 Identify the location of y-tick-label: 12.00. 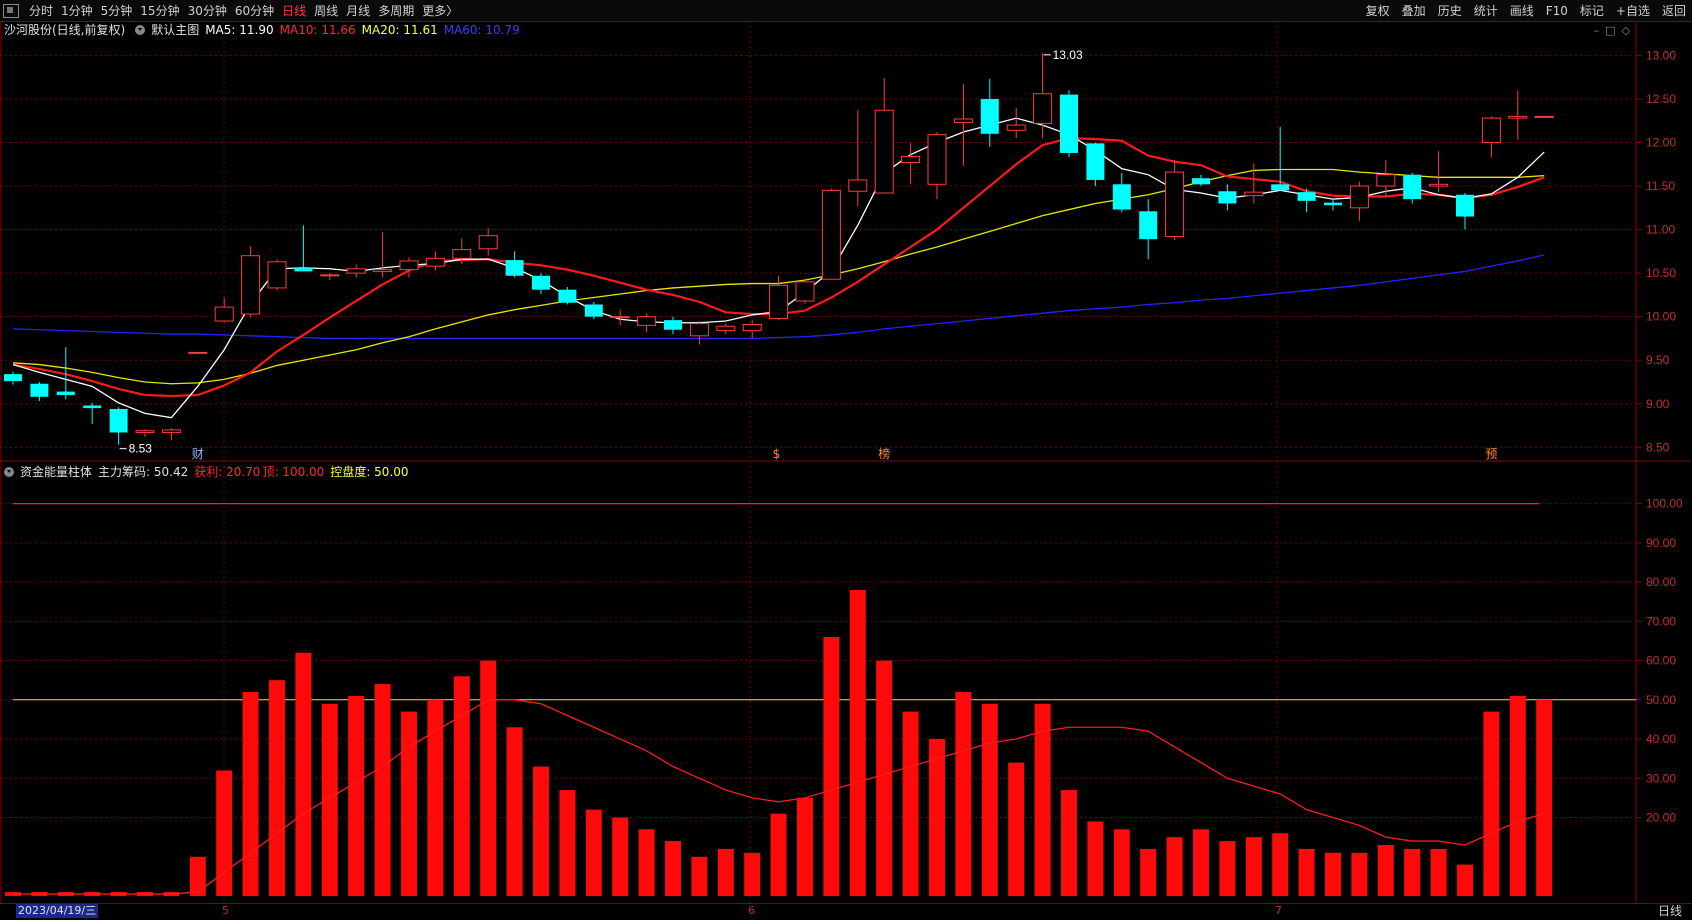
(1661, 143).